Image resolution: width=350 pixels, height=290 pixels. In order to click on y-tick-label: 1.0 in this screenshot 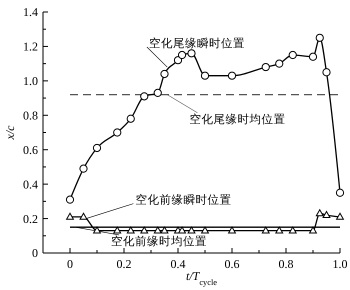, I will do `click(30, 81)`.